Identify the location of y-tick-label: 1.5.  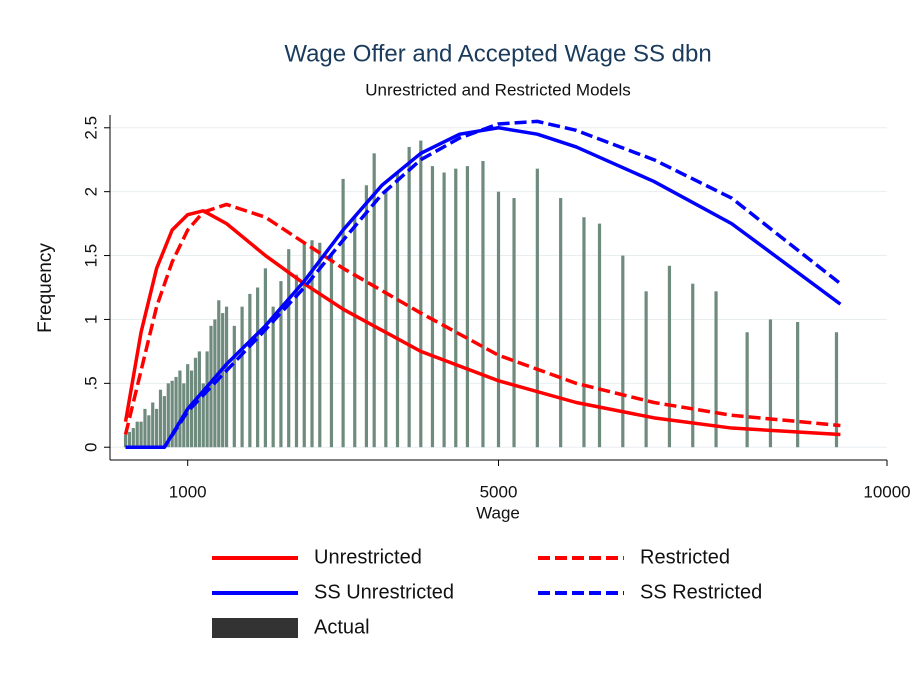
(90, 256).